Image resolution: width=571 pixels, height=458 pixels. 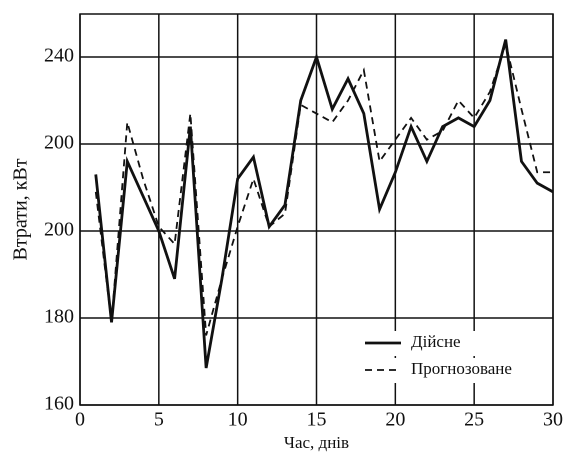 I want to click on x-tick-label: 30, so click(x=553, y=420).